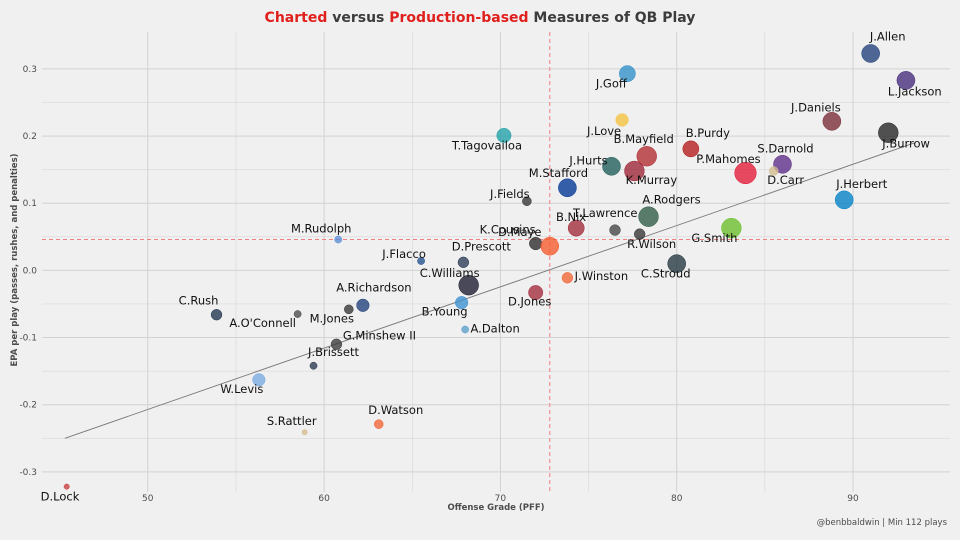 Image resolution: width=960 pixels, height=540 pixels. What do you see at coordinates (644, 139) in the screenshot?
I see `qb-point-label: B.Mayfield` at bounding box center [644, 139].